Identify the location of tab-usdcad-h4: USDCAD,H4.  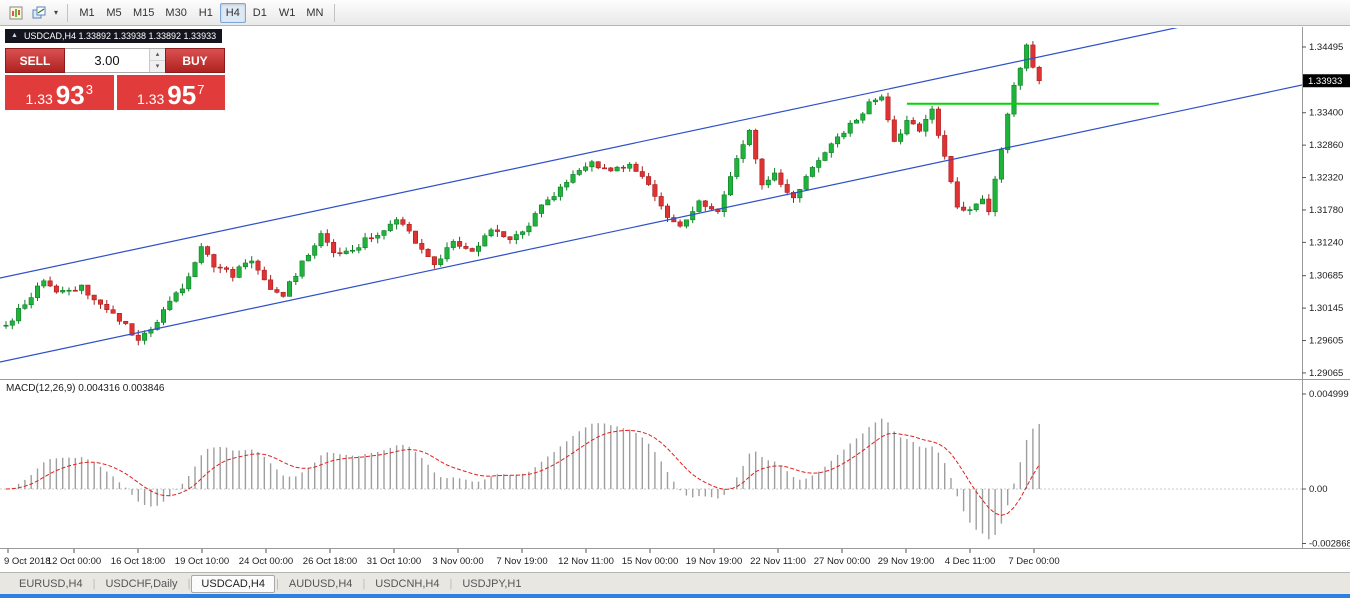
(233, 583).